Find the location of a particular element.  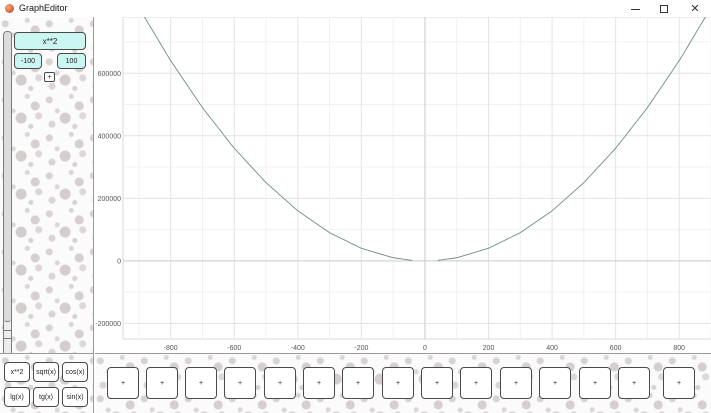

window-title: GraphEditor is located at coordinates (43, 8).